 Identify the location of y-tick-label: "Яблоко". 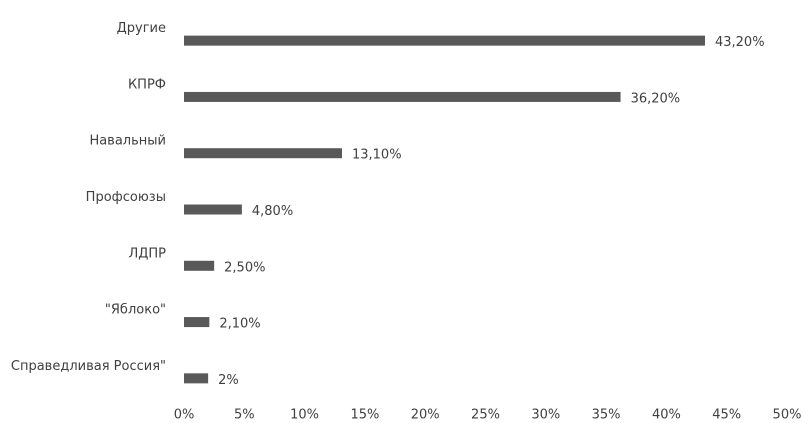
(135, 310).